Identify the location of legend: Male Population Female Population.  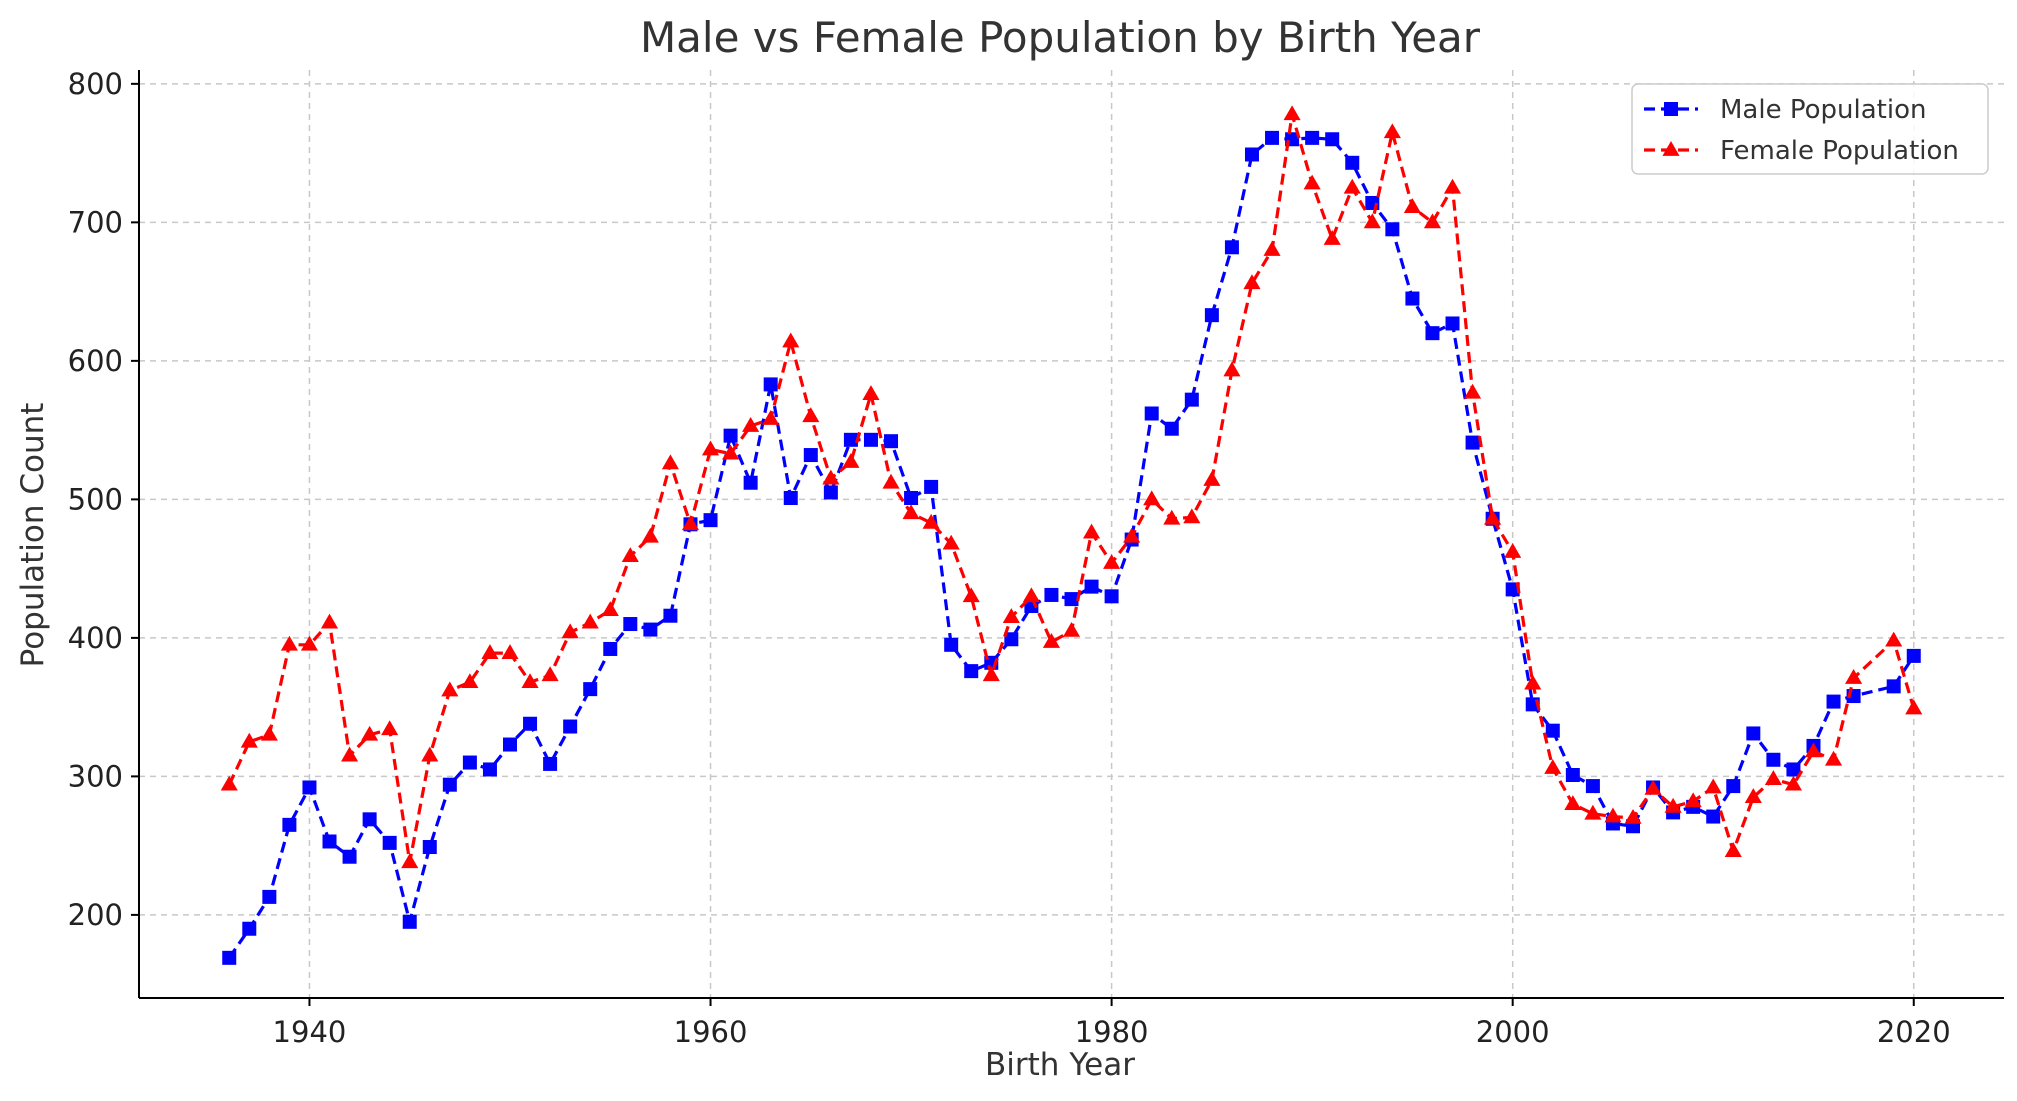
(1810, 129).